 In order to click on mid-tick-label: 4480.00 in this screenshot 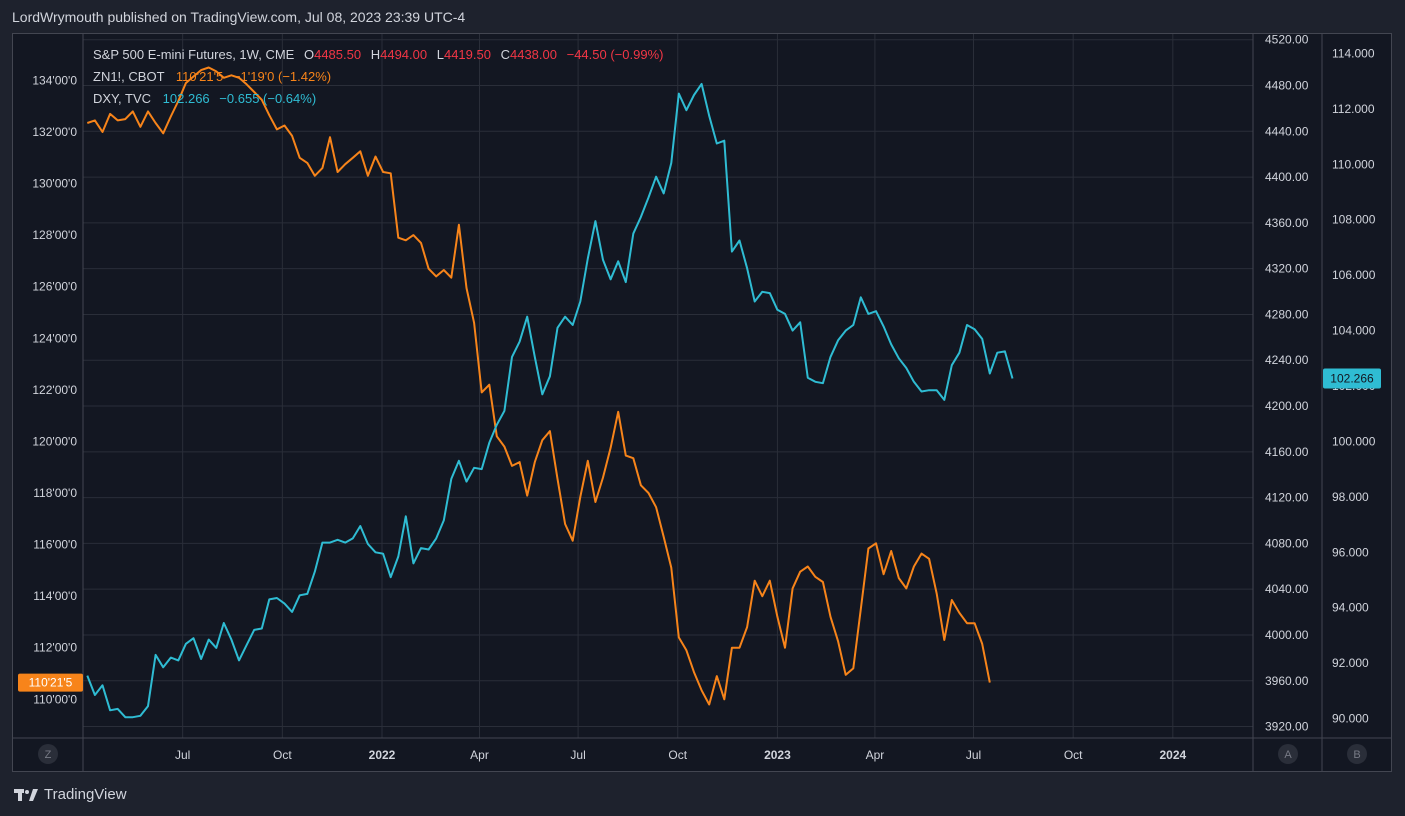, I will do `click(1287, 86)`.